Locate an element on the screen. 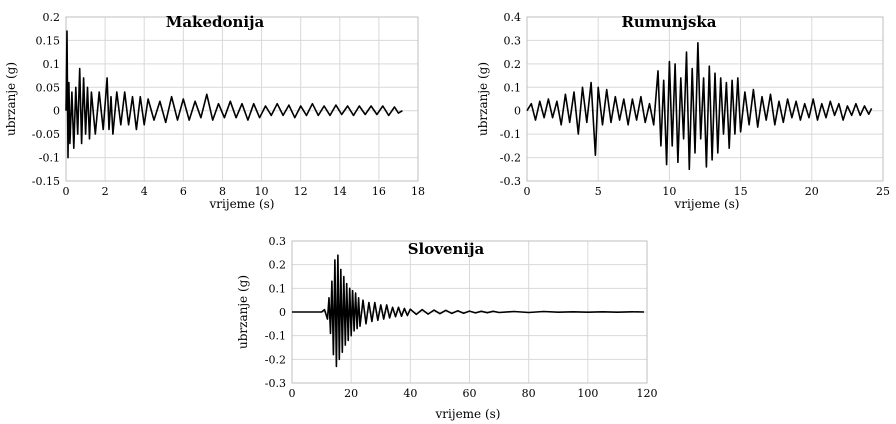  x-tick-label: 2 is located at coordinates (105, 191).